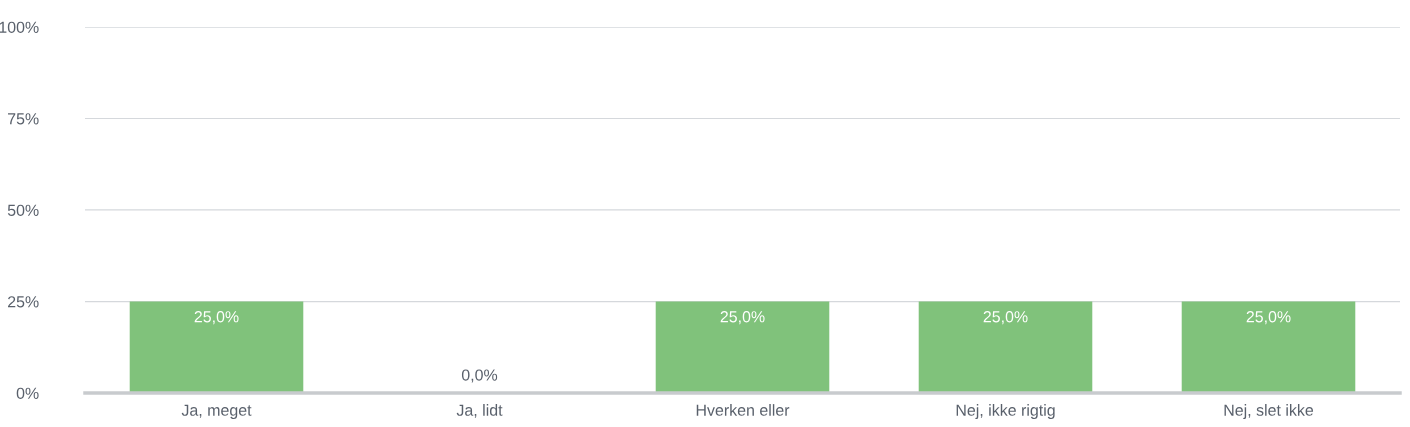 The image size is (1410, 427). What do you see at coordinates (1005, 411) in the screenshot?
I see `x-tick-label: Nej, ikke rigtig` at bounding box center [1005, 411].